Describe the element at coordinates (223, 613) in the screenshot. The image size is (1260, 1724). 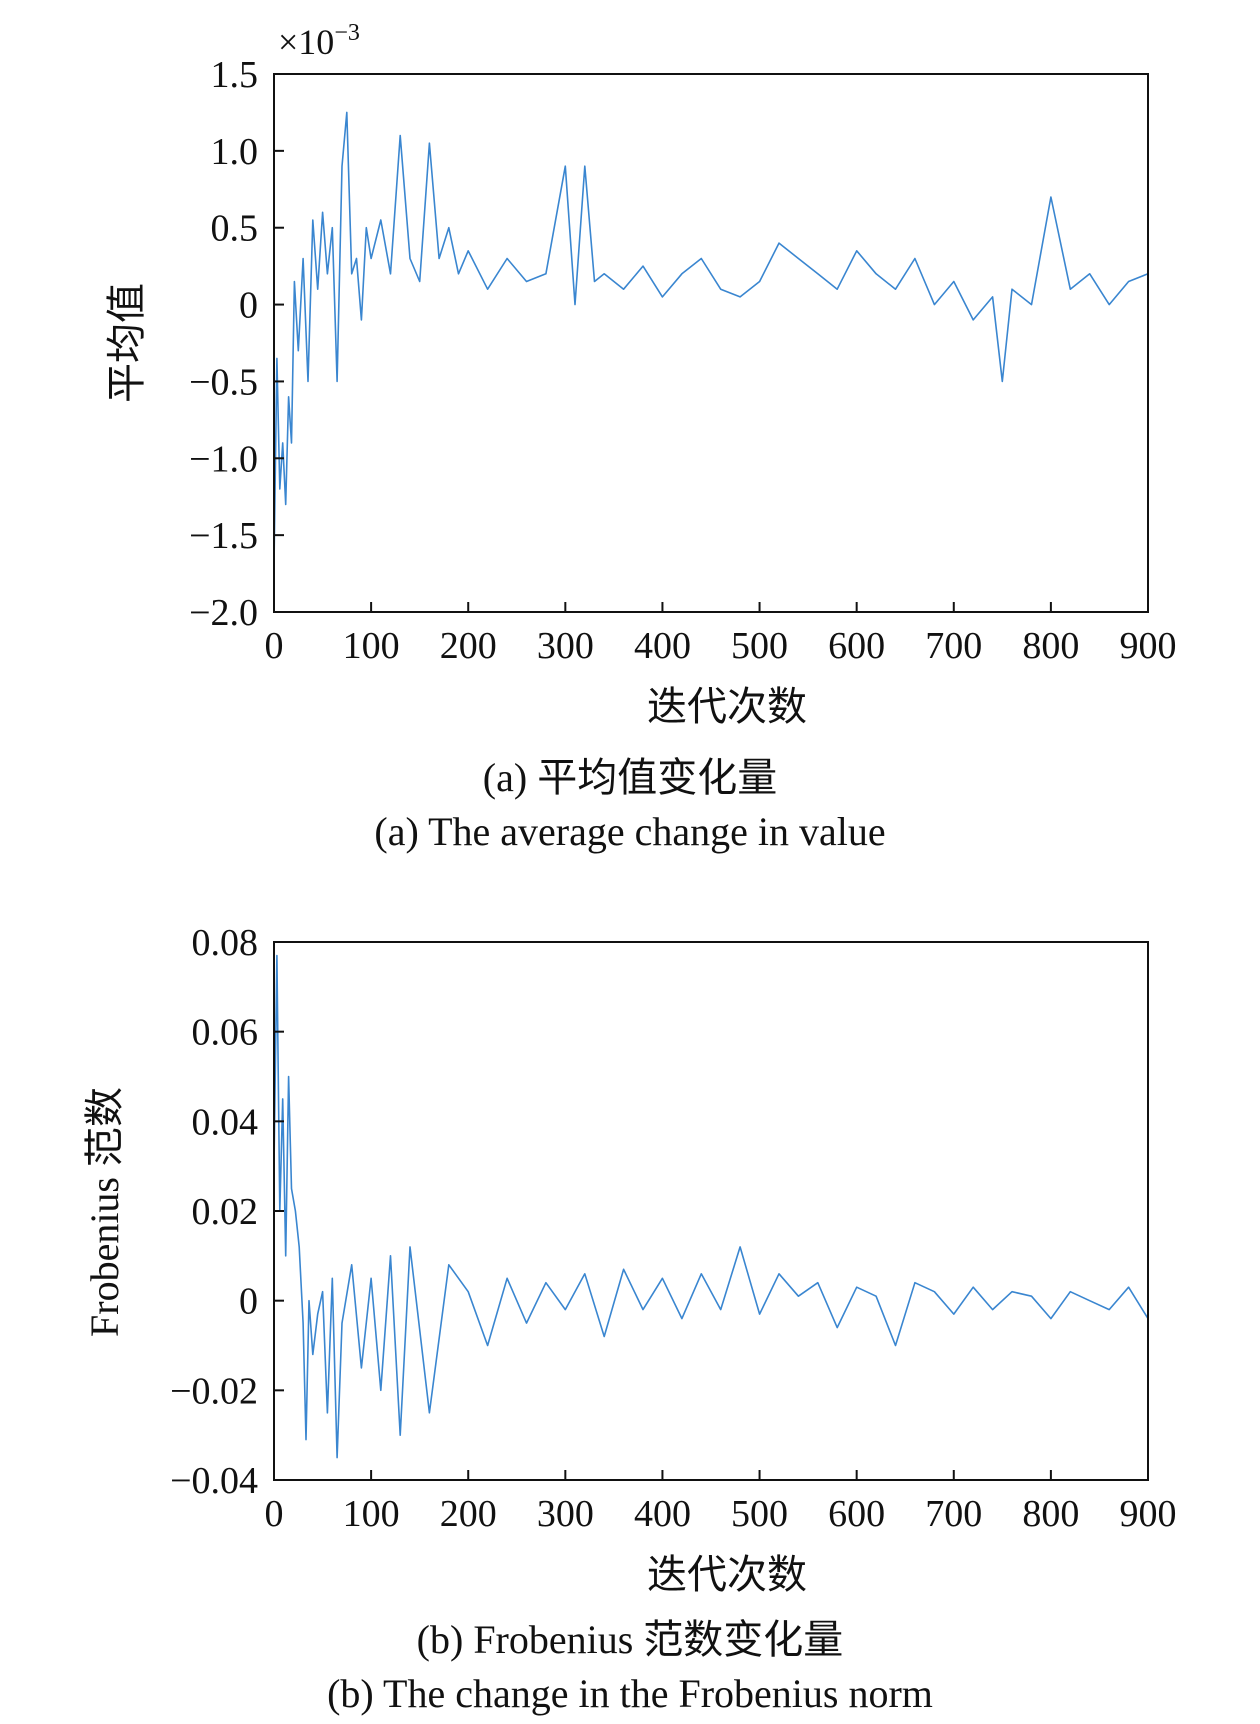
I see `y-tick-label: −2.0` at that location.